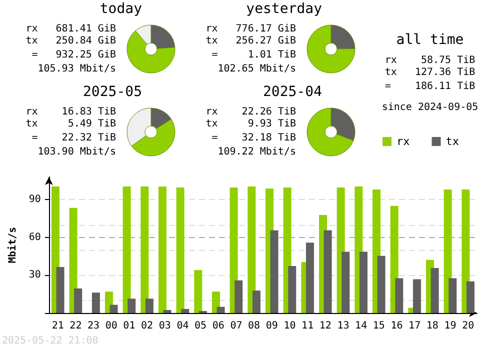 The height and width of the screenshot is (348, 500). Describe the element at coordinates (34, 275) in the screenshot. I see `y-tick-label: 30` at that location.